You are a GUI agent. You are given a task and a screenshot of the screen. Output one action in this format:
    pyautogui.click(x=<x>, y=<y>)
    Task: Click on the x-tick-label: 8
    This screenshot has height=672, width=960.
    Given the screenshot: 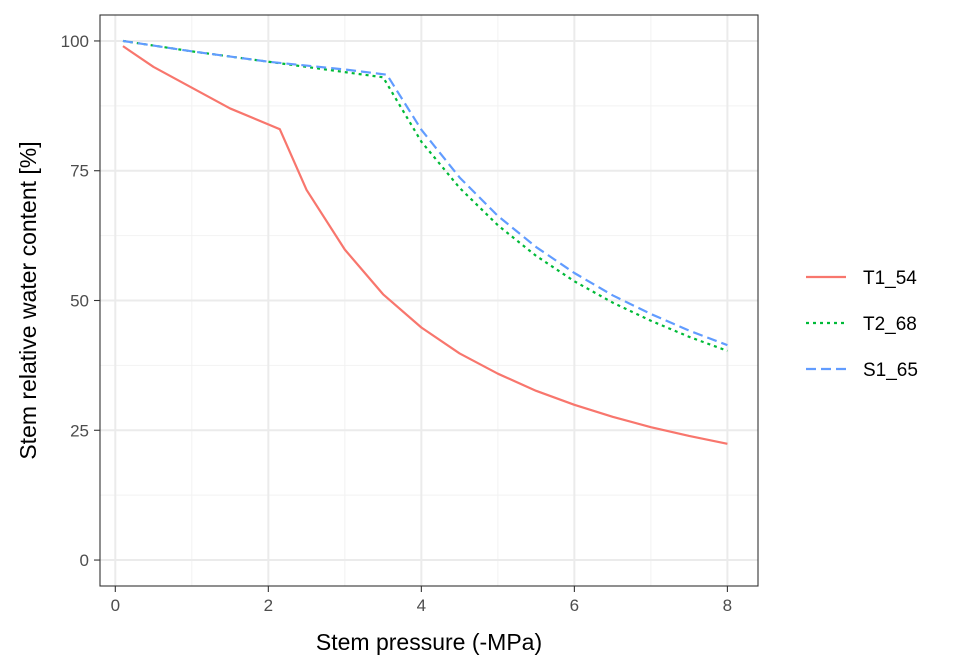 What is the action you would take?
    pyautogui.click(x=727, y=605)
    